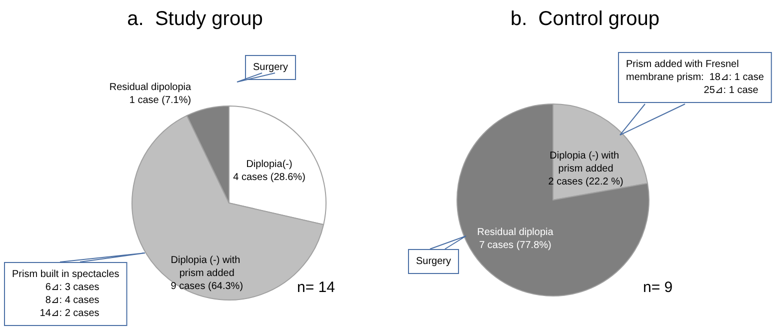 This screenshot has width=780, height=334. Describe the element at coordinates (695, 77) in the screenshot. I see `text: Prism added with Fresnel membrane prism: 18⊿: 1 case 25⊿: 1 case` at that location.